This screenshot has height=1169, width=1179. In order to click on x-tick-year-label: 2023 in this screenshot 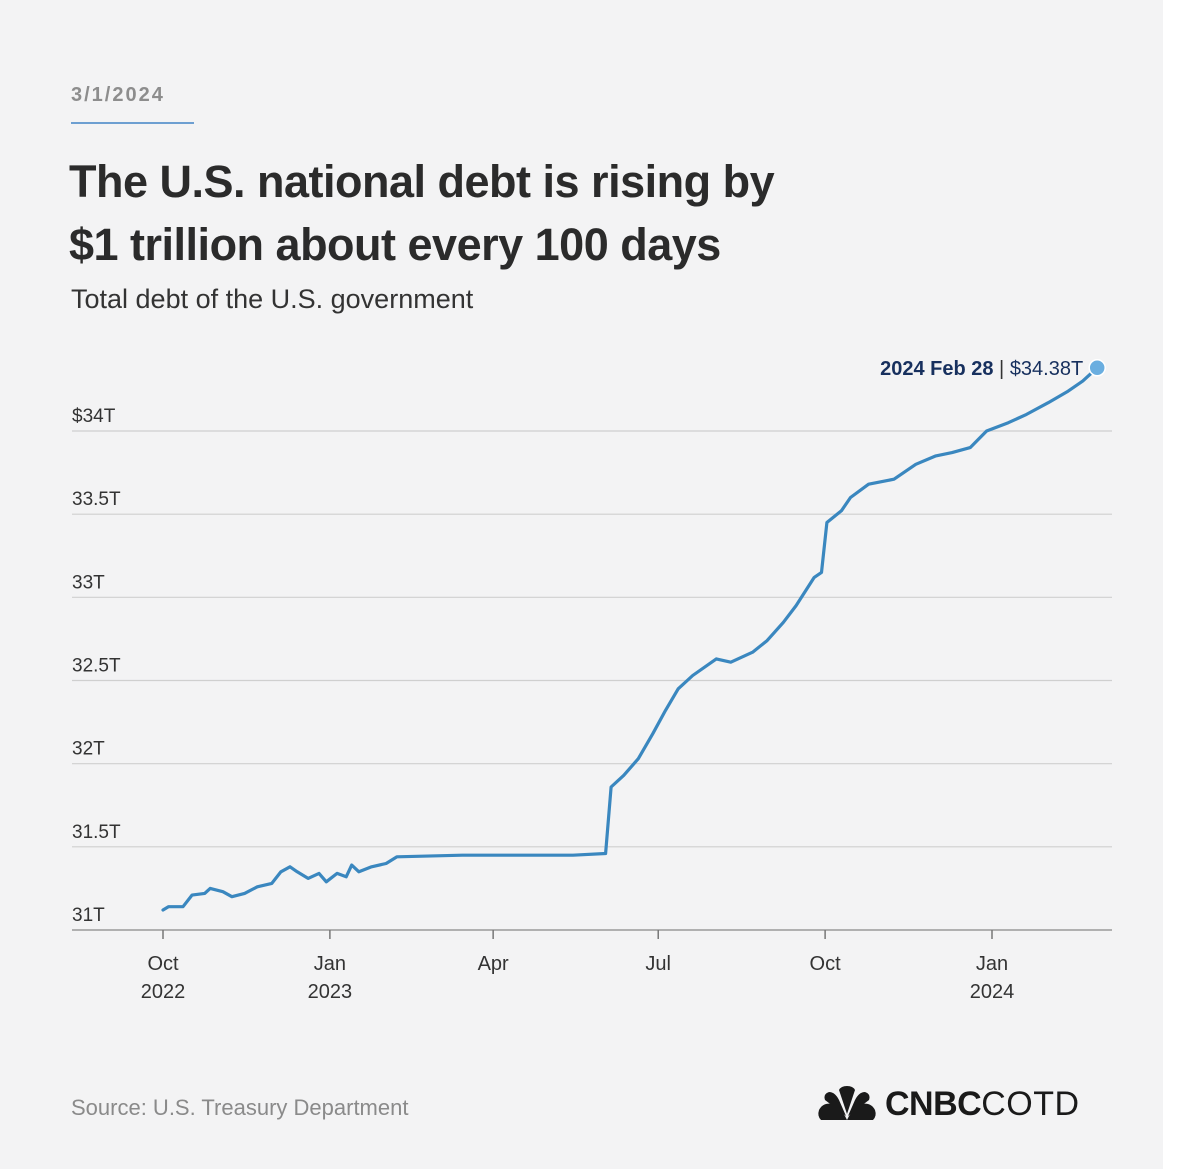, I will do `click(330, 992)`.